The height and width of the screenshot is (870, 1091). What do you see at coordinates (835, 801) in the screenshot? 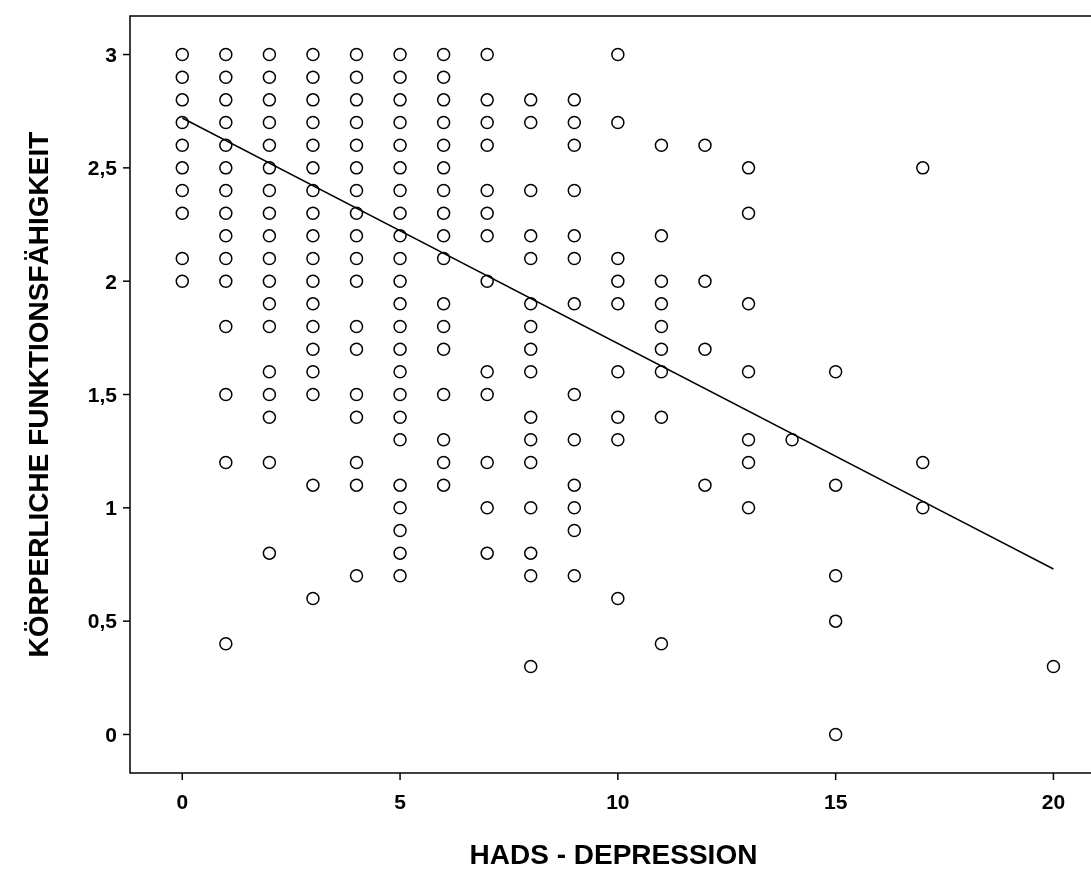
I see `x-tick-label: 15` at bounding box center [835, 801].